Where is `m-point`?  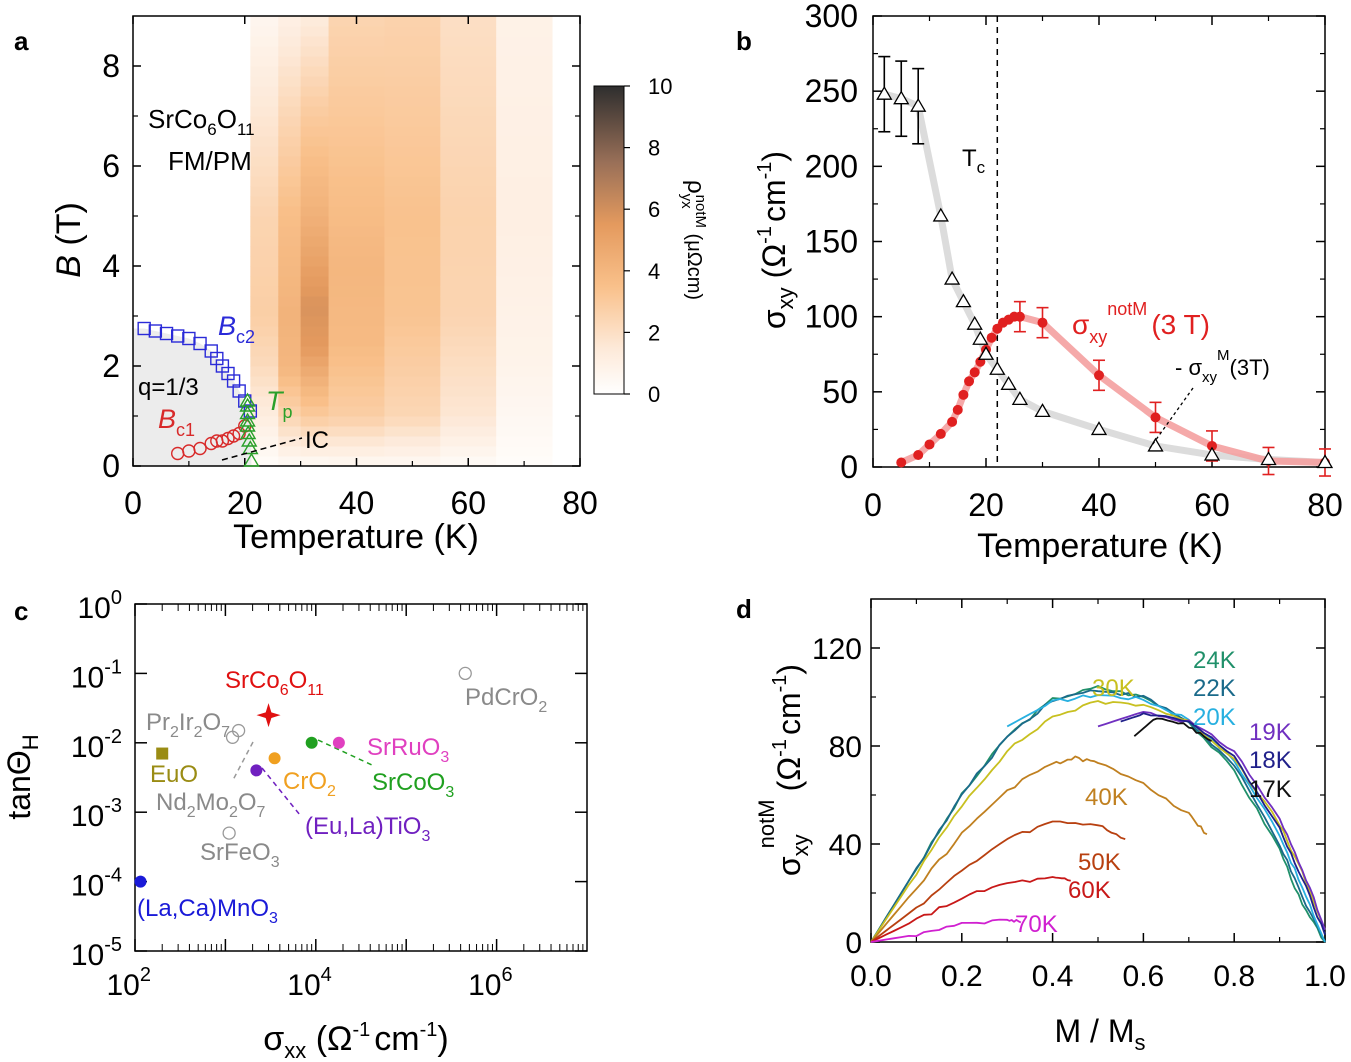 m-point is located at coordinates (918, 104).